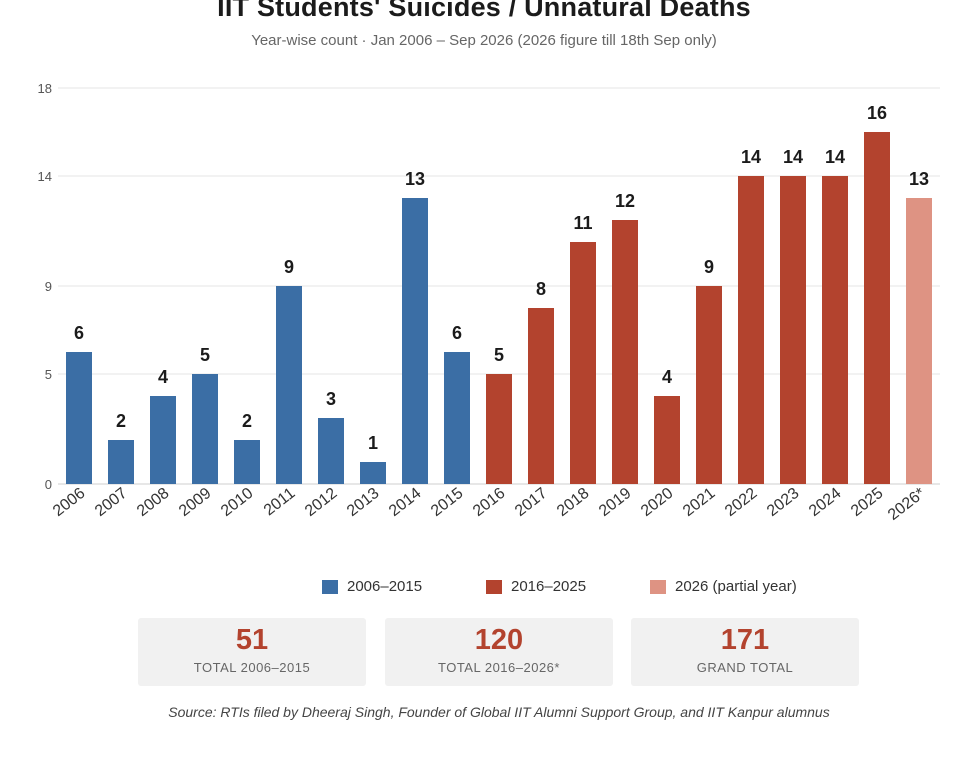  I want to click on x-tick-label: 2011, so click(280, 502).